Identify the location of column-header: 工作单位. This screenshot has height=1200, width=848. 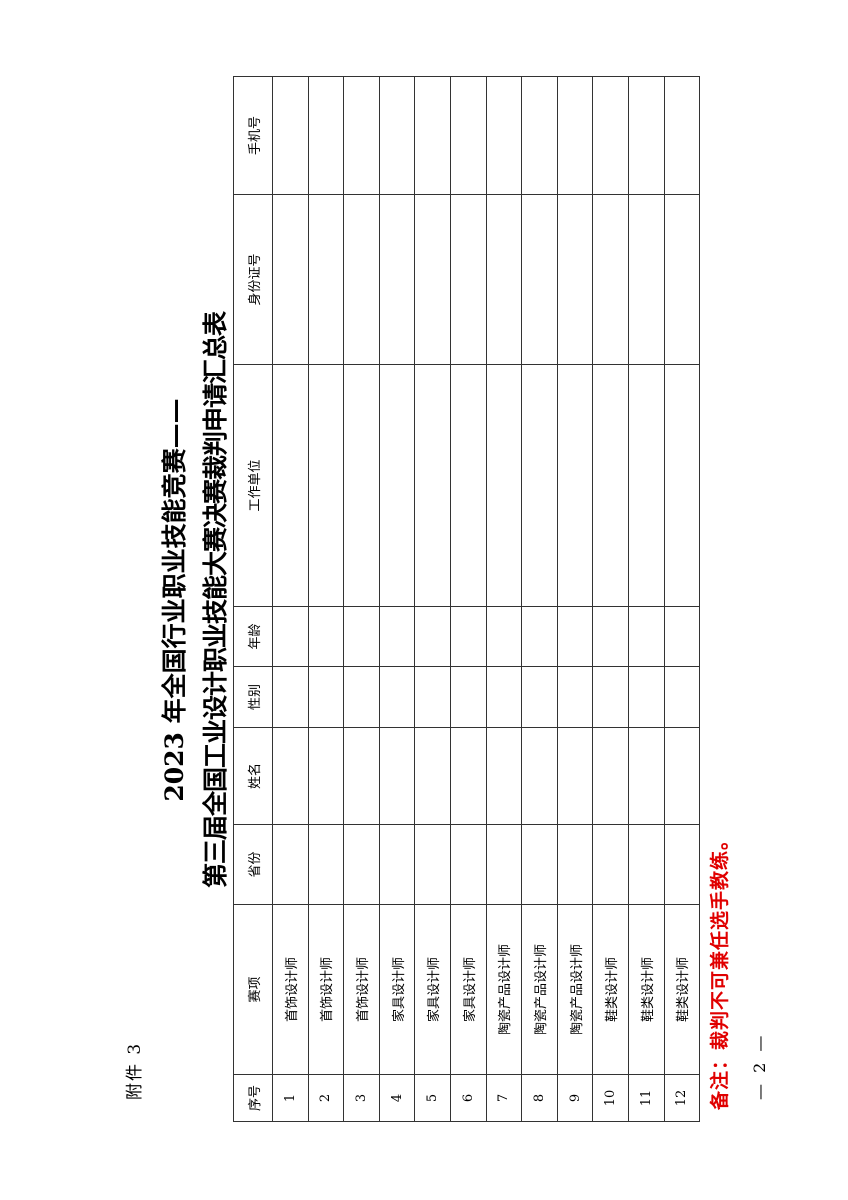
(253, 485).